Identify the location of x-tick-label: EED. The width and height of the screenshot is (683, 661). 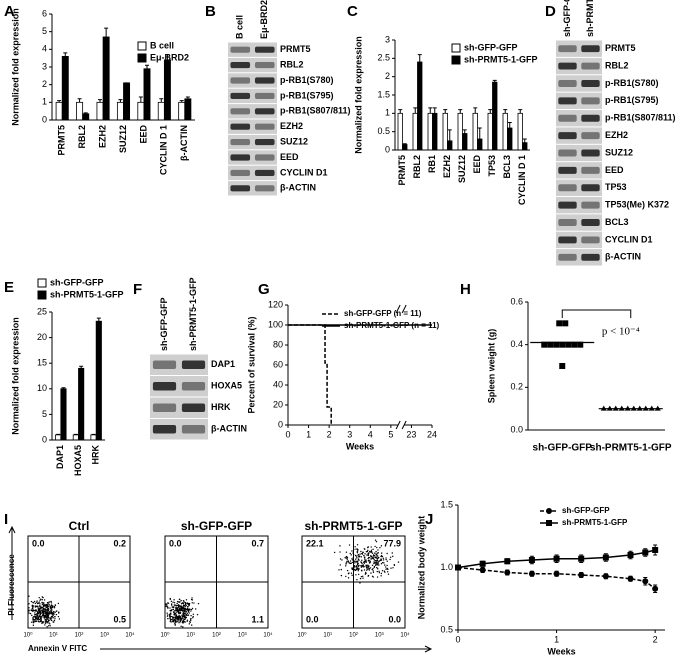
(477, 164).